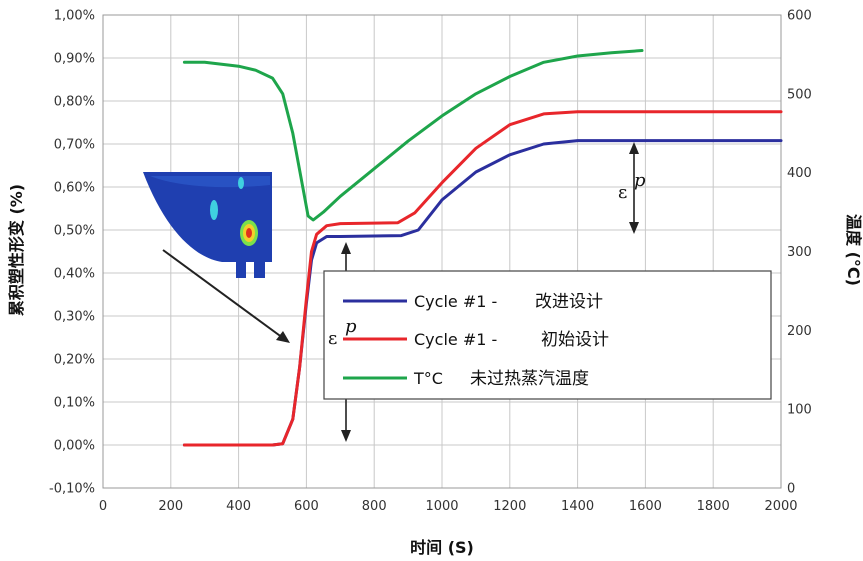 Image resolution: width=863 pixels, height=561 pixels. I want to click on y-left-tick-label: 0,00%, so click(74, 446).